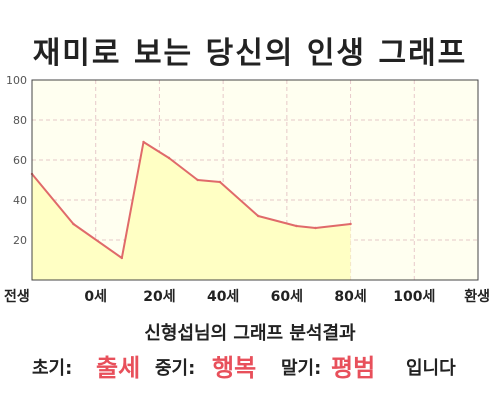 This screenshot has height=400, width=500. What do you see at coordinates (431, 368) in the screenshot?
I see `ending-text: 입니다` at bounding box center [431, 368].